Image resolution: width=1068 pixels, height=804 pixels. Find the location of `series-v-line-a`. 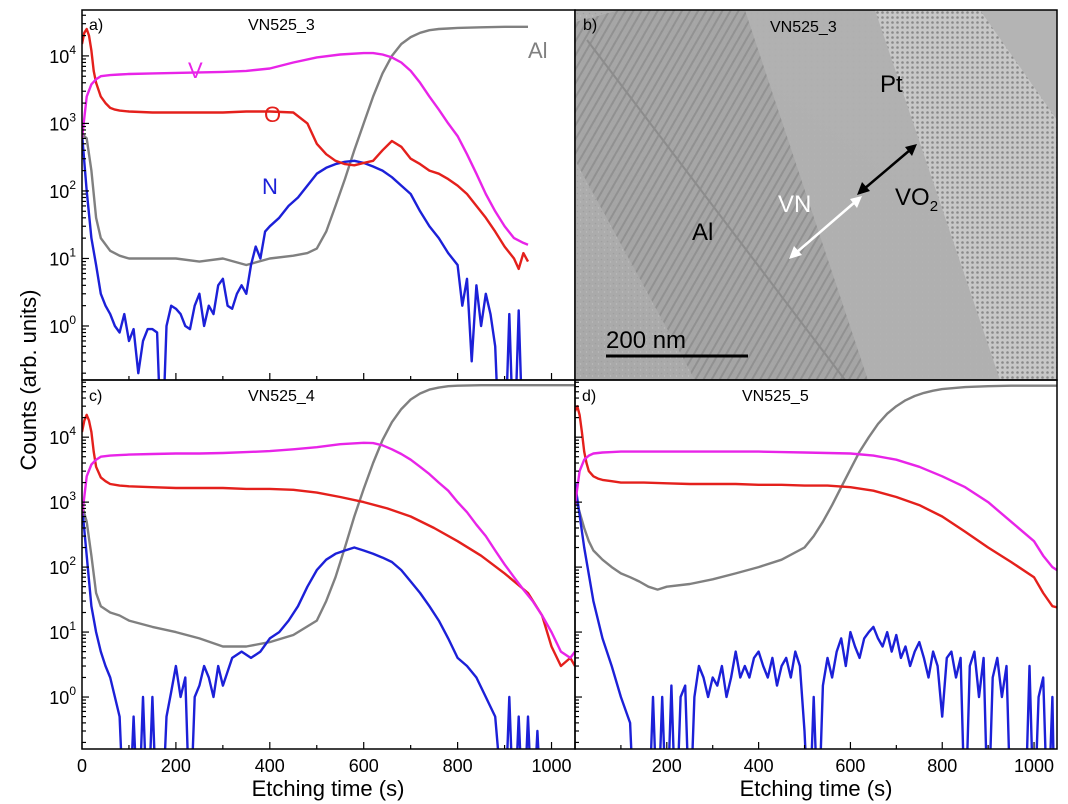

series-v-line-a is located at coordinates (305, 148).